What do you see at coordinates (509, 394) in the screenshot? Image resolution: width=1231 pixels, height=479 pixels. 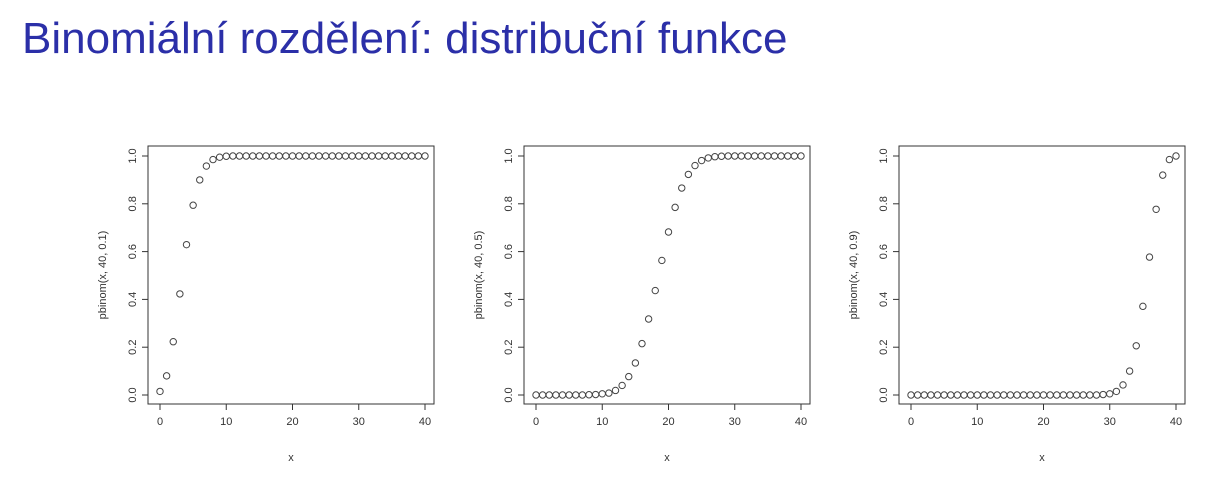 I see `y-tick-label: 0.0` at bounding box center [509, 394].